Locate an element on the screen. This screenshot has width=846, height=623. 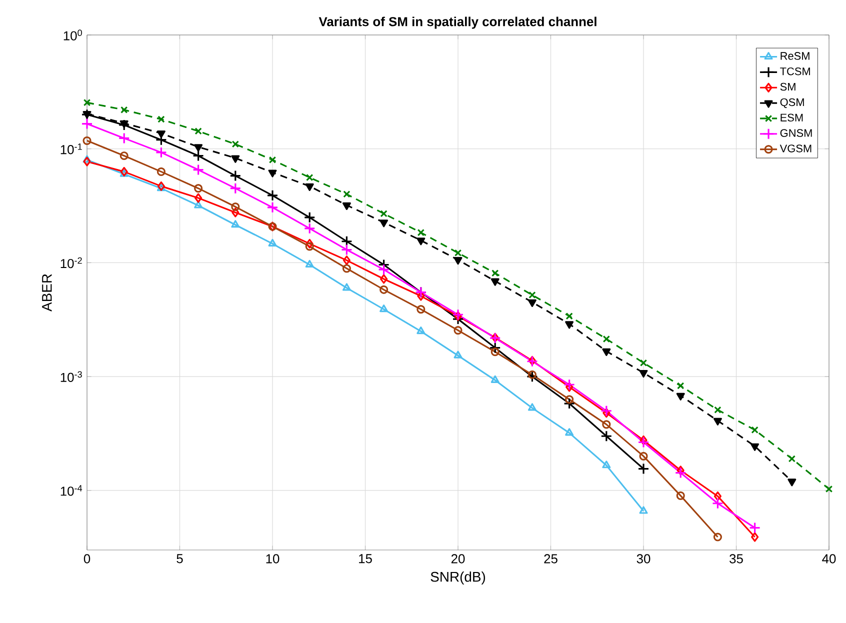
y-tick-label: 10$^{-2}$ is located at coordinates (71, 262).